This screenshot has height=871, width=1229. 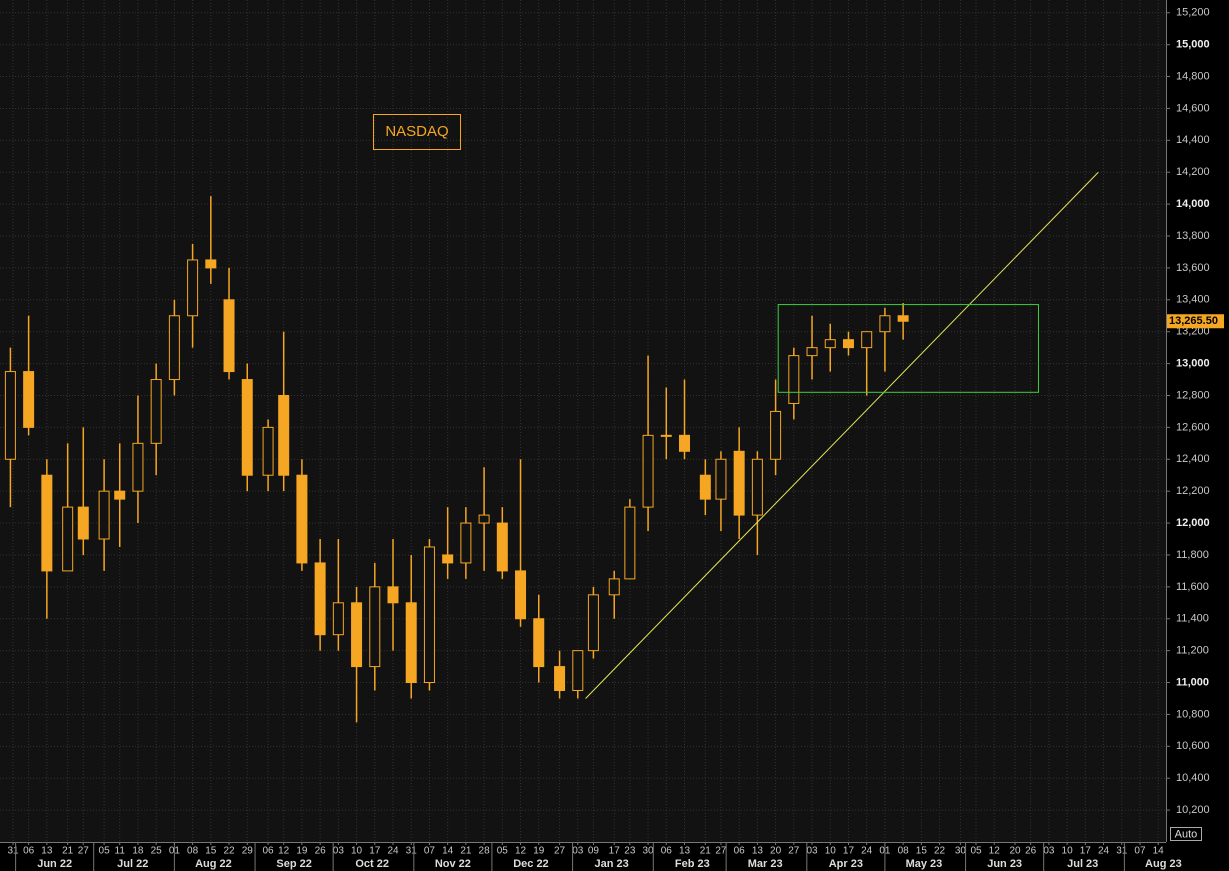 I want to click on y-tick-label: 14,800, so click(x=1193, y=76).